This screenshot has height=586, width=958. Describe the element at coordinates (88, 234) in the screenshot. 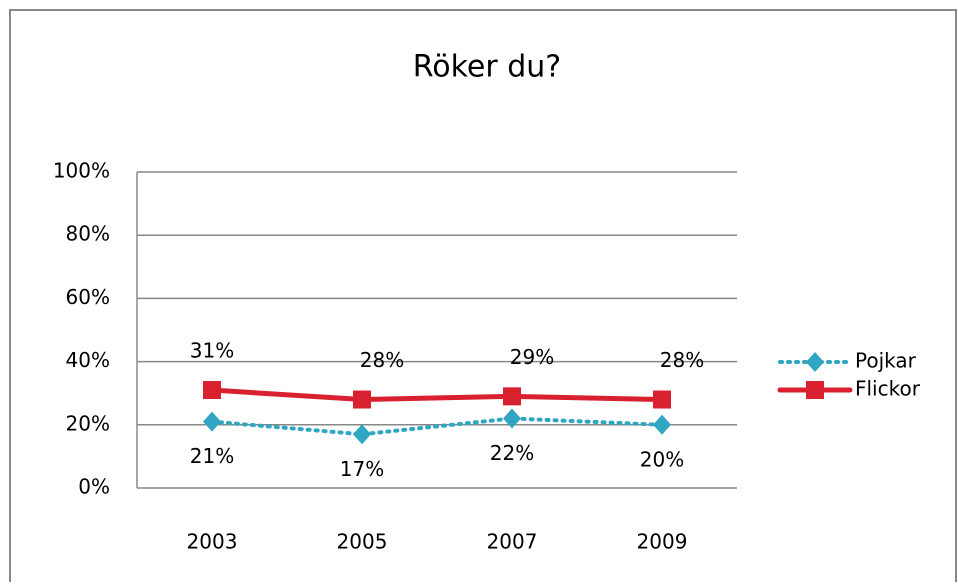

I see `y-tick-label: 80%` at that location.